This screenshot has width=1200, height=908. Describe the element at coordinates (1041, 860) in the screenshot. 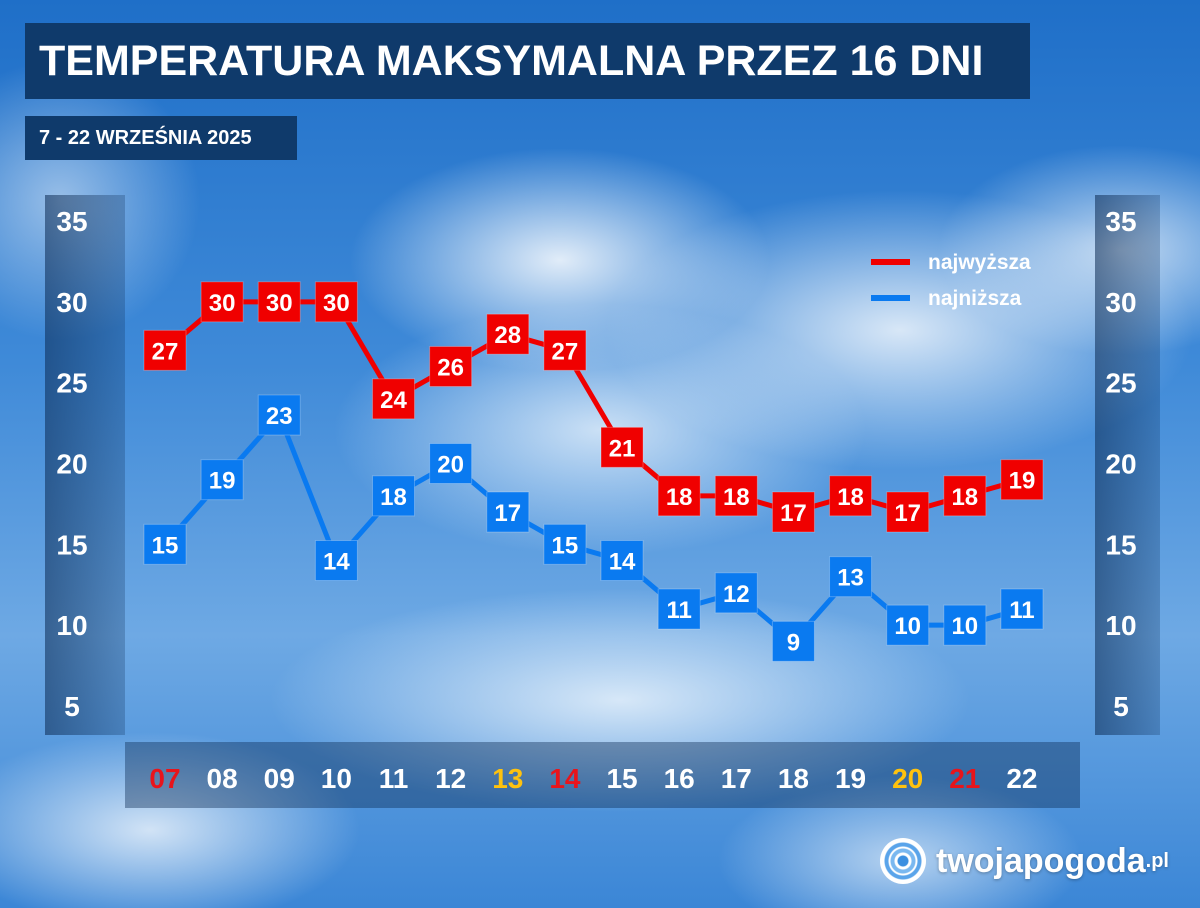

I see `logo-text: twojapogoda` at that location.